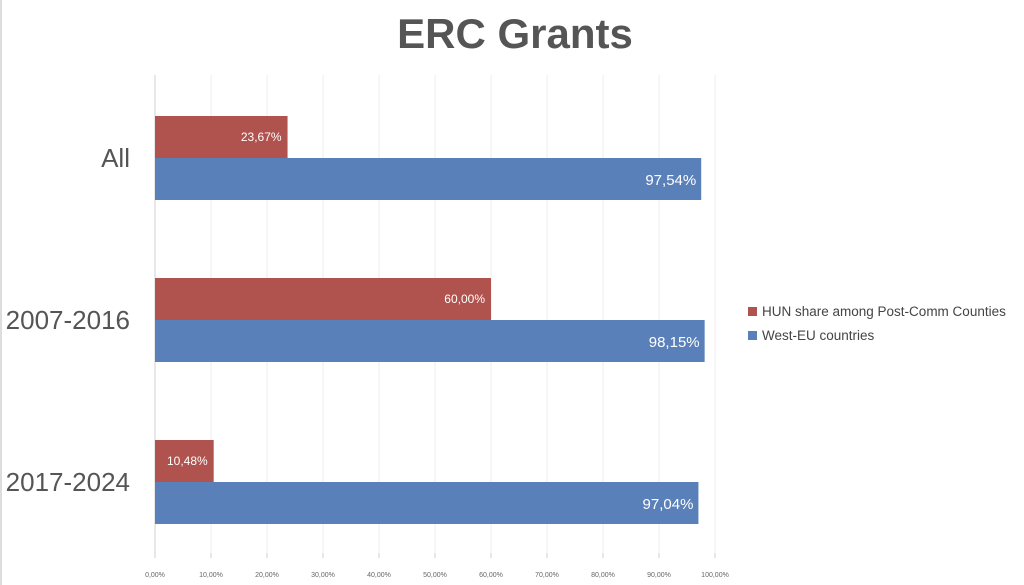 The image size is (1024, 585). Describe the element at coordinates (261, 137) in the screenshot. I see `data-label: 23,67%` at that location.